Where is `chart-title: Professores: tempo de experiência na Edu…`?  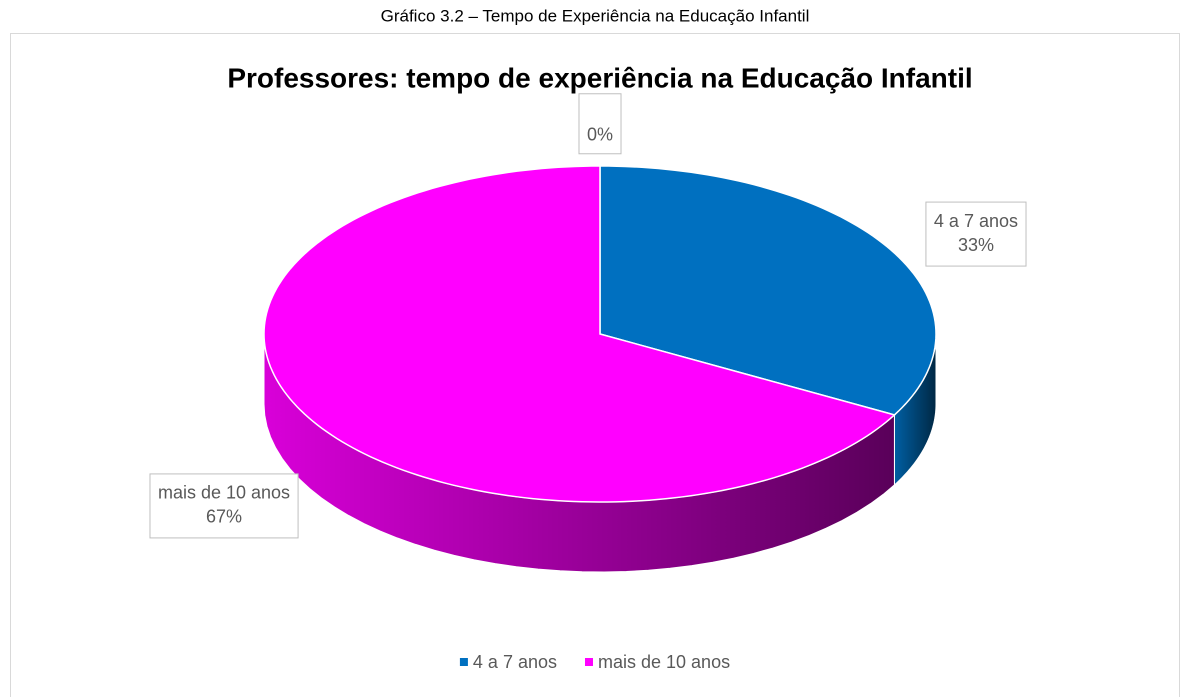
chart-title: Professores: tempo de experiência na Edu… is located at coordinates (599, 77).